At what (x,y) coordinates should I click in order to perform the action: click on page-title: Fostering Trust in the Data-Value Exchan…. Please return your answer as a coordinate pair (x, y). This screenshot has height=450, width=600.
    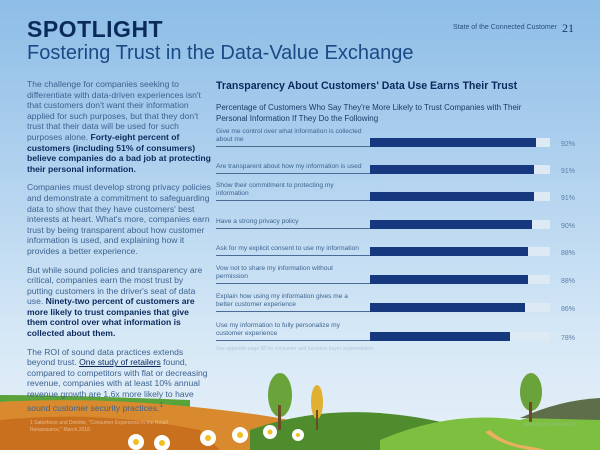
    Looking at the image, I should click on (220, 53).